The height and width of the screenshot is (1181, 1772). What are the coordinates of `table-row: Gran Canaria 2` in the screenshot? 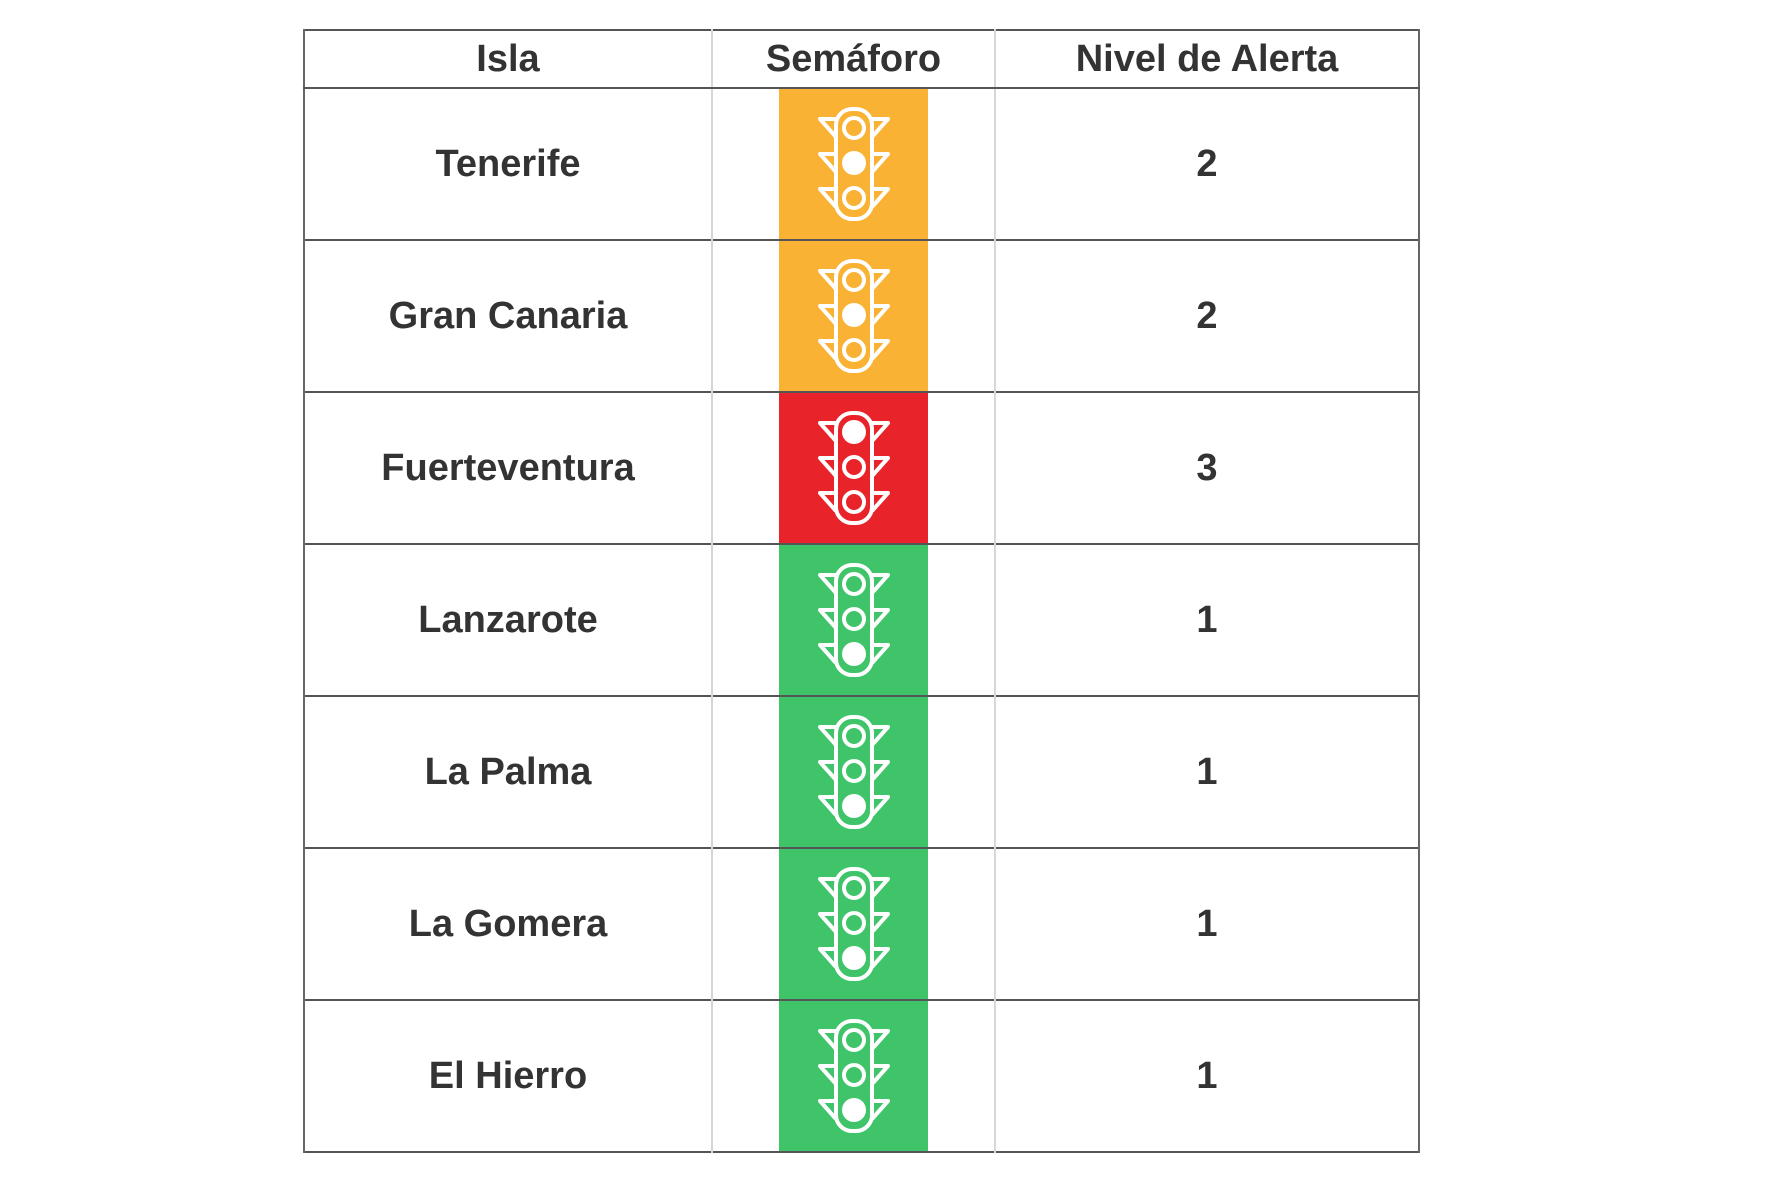 It's located at (861, 315).